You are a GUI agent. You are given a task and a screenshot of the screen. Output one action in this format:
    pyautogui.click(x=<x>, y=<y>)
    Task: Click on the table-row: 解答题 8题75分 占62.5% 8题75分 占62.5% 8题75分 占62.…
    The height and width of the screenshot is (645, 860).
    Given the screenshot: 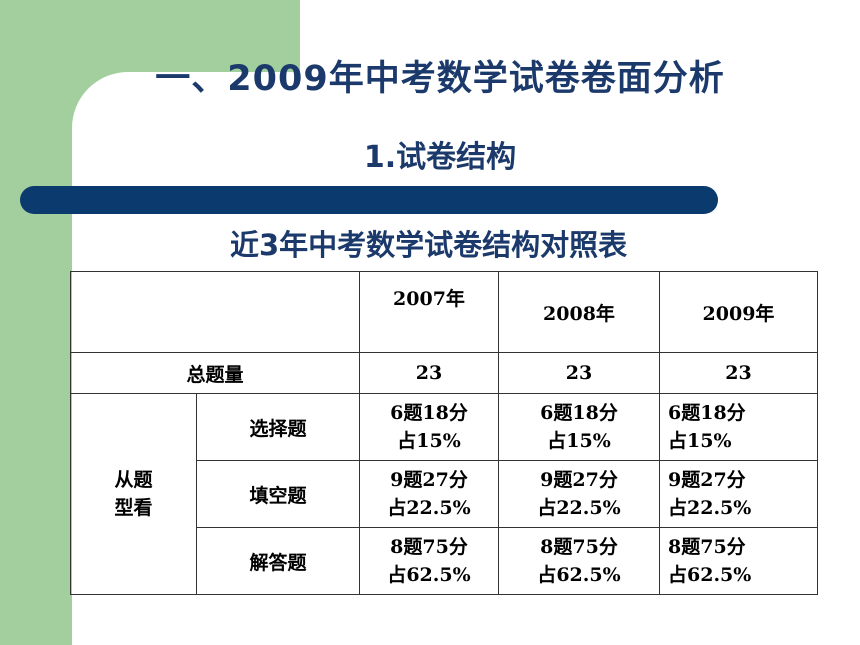 What is the action you would take?
    pyautogui.click(x=444, y=561)
    